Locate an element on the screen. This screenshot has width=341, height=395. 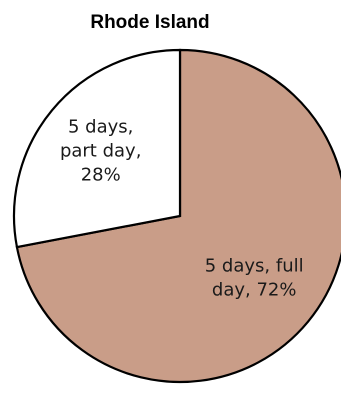
pie-slice-label: 5 days, part day, 28% is located at coordinates (100, 150).